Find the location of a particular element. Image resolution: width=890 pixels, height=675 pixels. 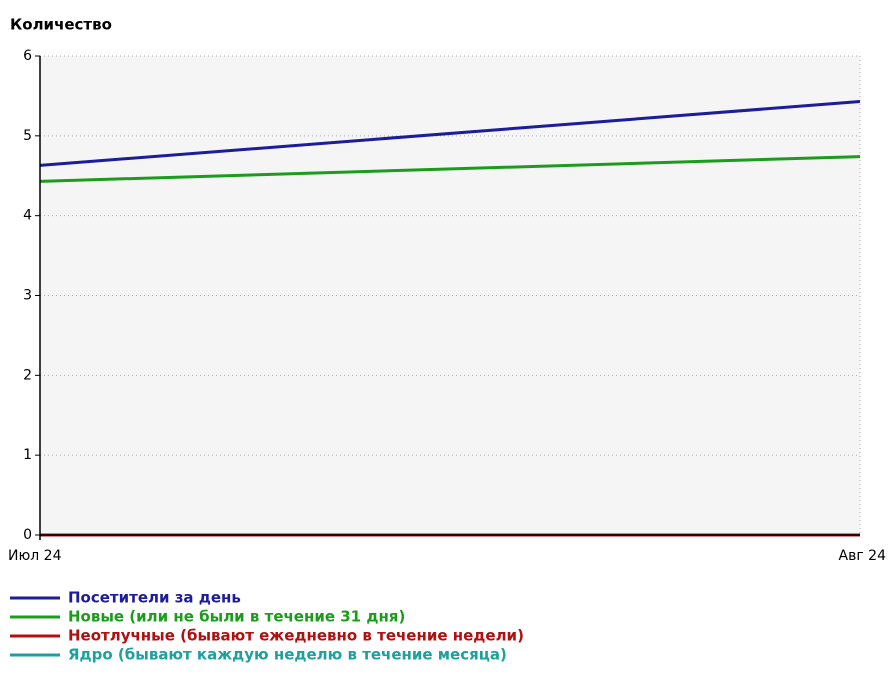

y-tick-label: 2 is located at coordinates (27, 375).